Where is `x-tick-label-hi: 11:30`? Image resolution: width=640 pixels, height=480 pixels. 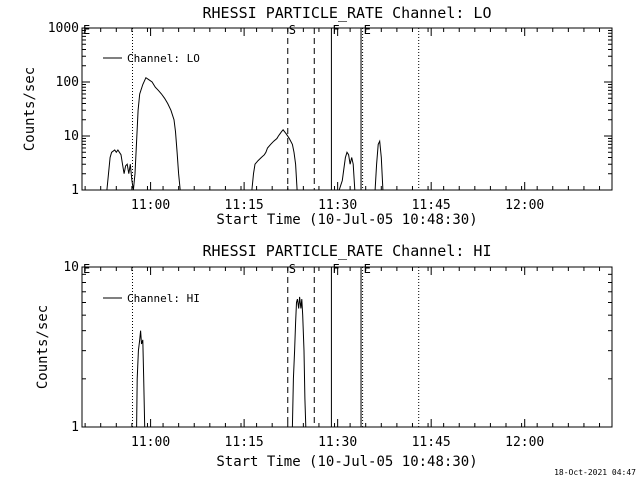
x-tick-label-hi: 11:30 is located at coordinates (337, 442).